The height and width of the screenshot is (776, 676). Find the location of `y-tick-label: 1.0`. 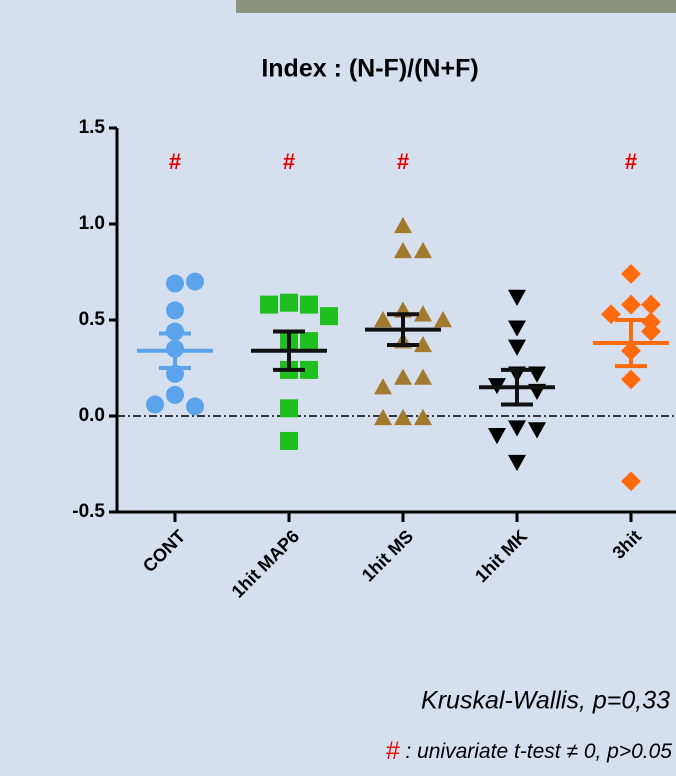

y-tick-label: 1.0 is located at coordinates (92, 223).